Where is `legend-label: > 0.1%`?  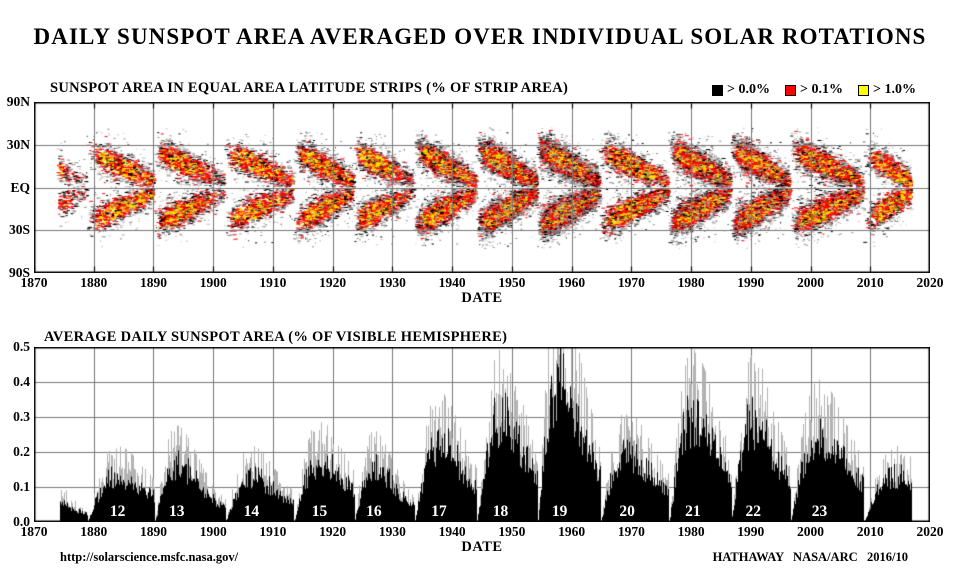 legend-label: > 0.1% is located at coordinates (822, 89).